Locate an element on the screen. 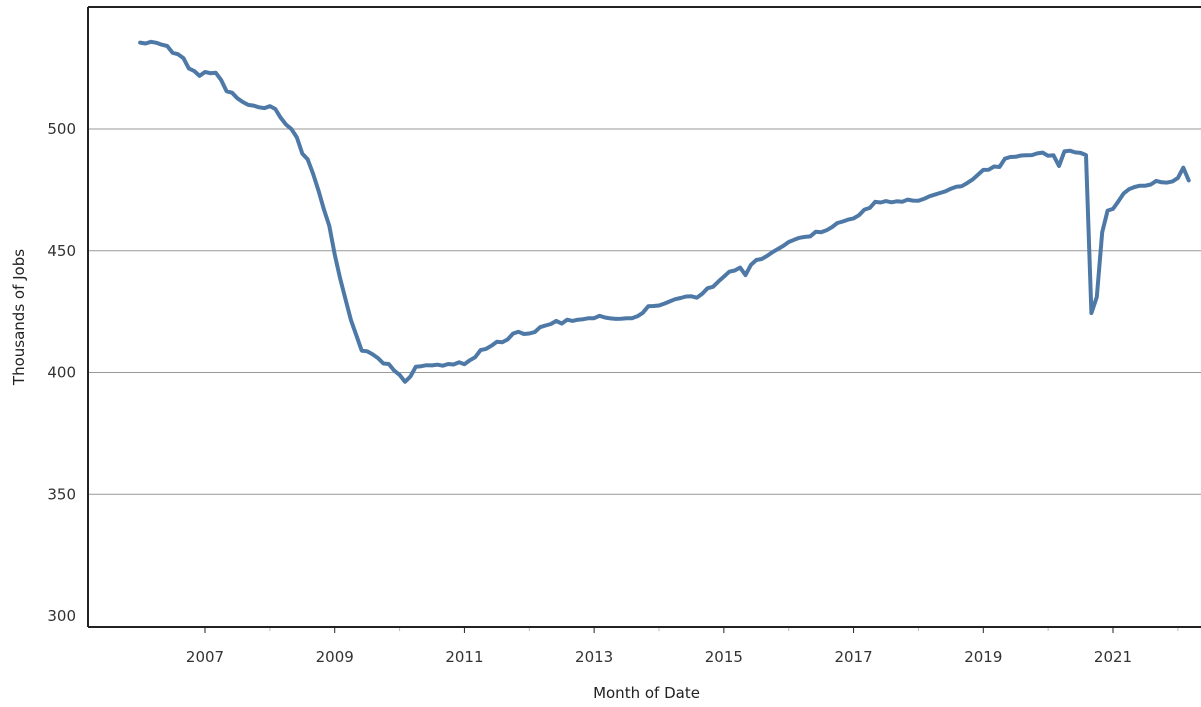  y-tick-label: 400 is located at coordinates (61, 373).